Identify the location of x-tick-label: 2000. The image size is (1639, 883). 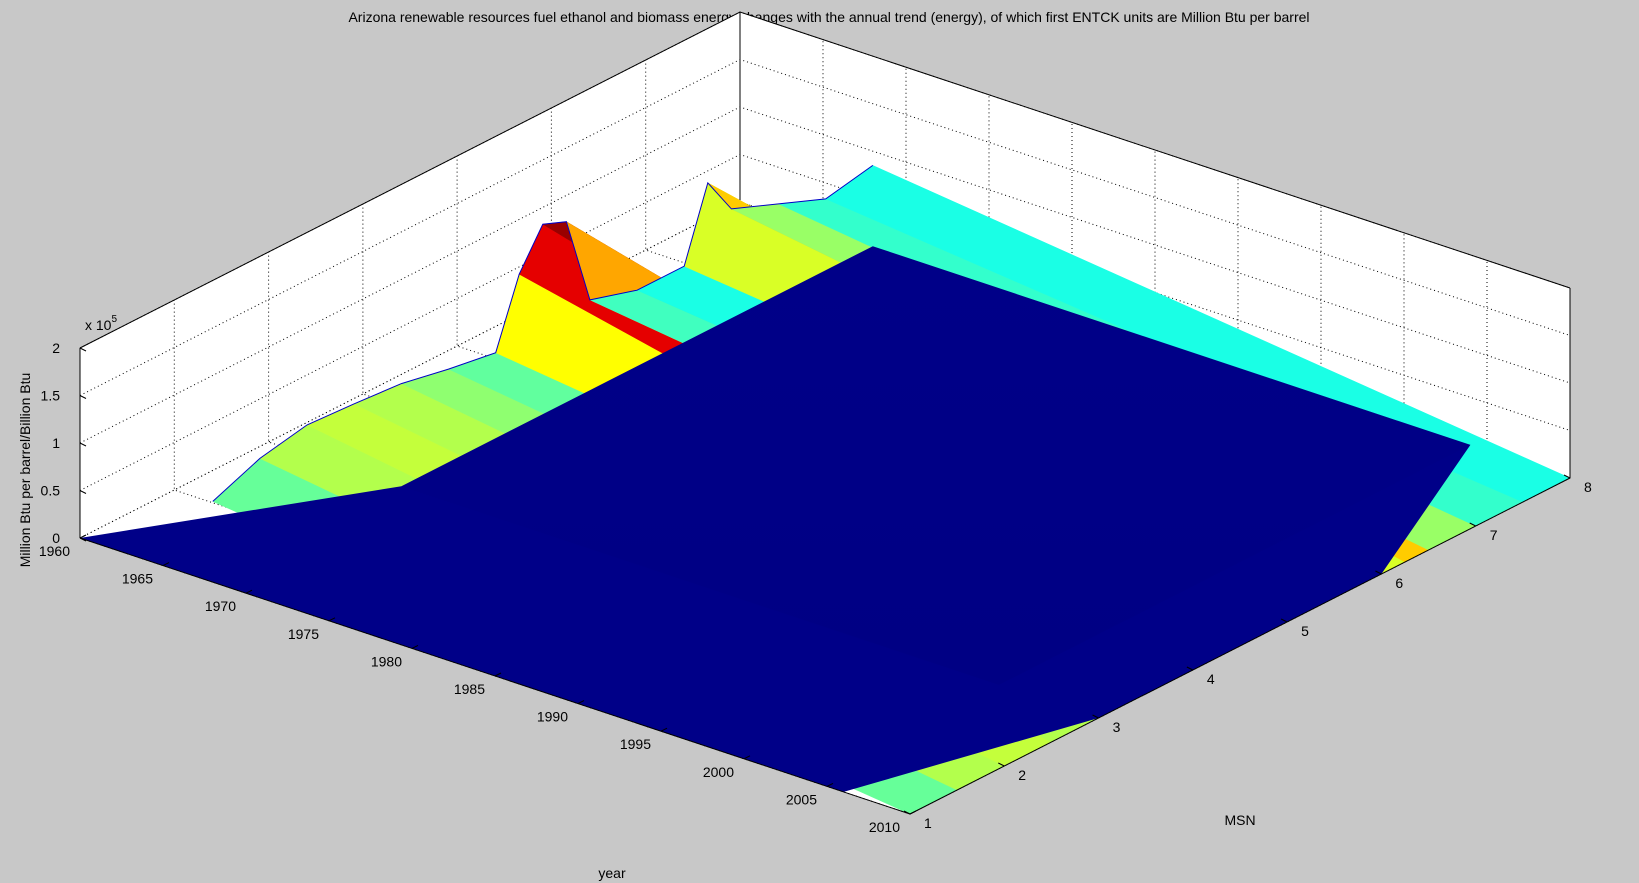
(718, 772).